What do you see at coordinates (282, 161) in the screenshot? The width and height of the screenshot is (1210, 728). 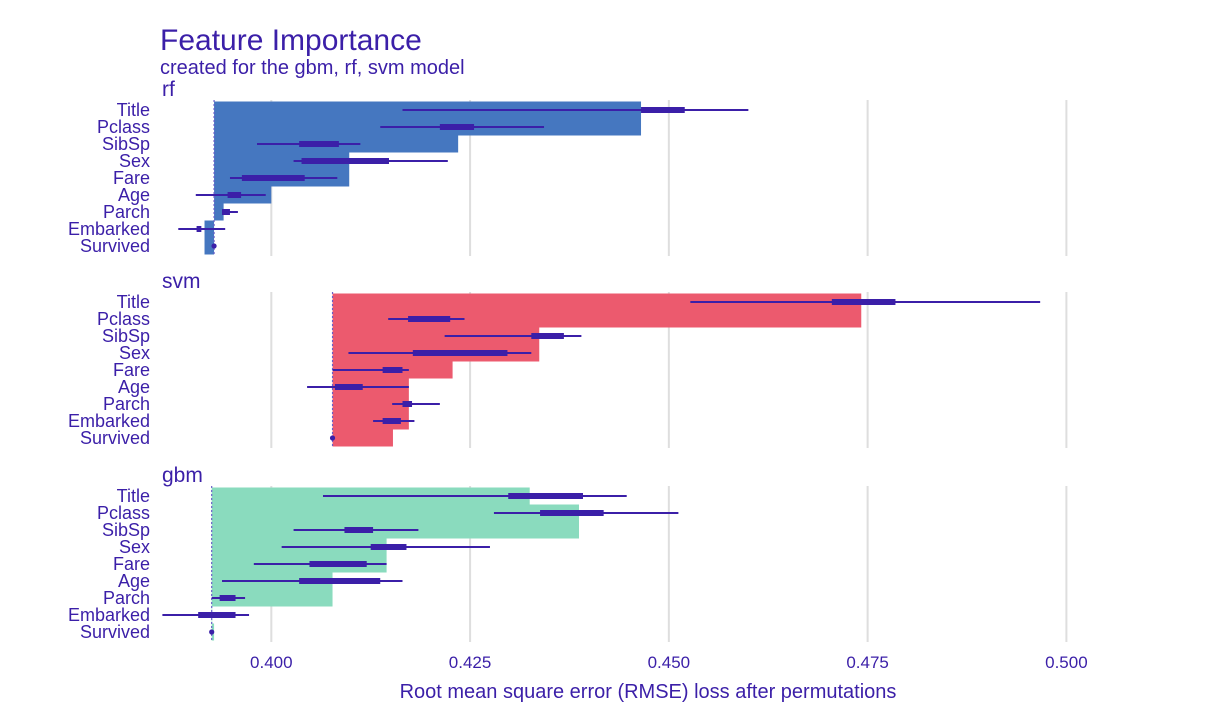 I see `bar-rf-Sex` at bounding box center [282, 161].